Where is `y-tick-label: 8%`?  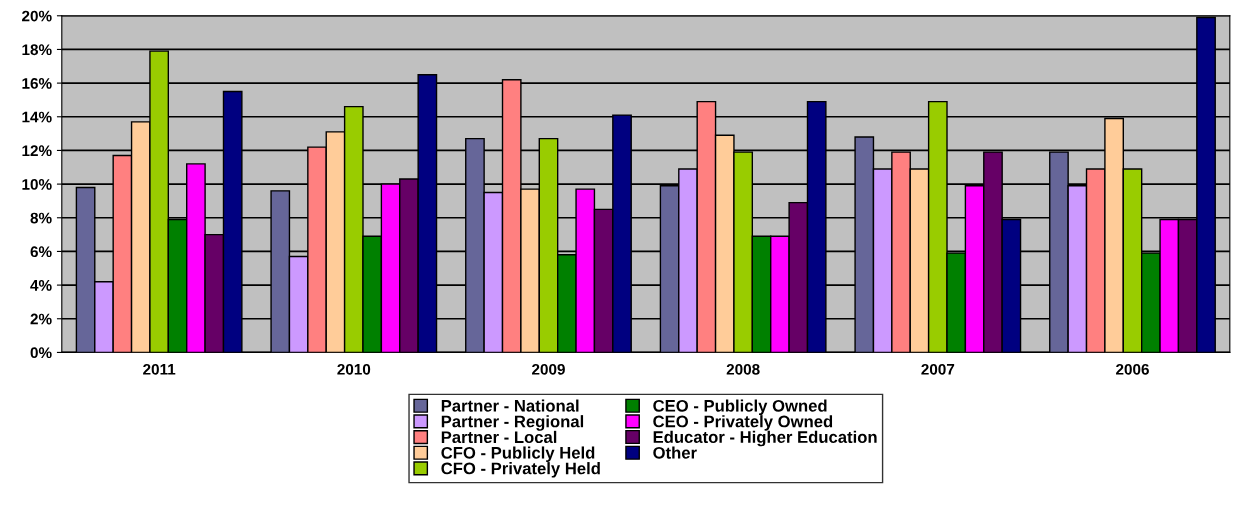 y-tick-label: 8% is located at coordinates (41, 218).